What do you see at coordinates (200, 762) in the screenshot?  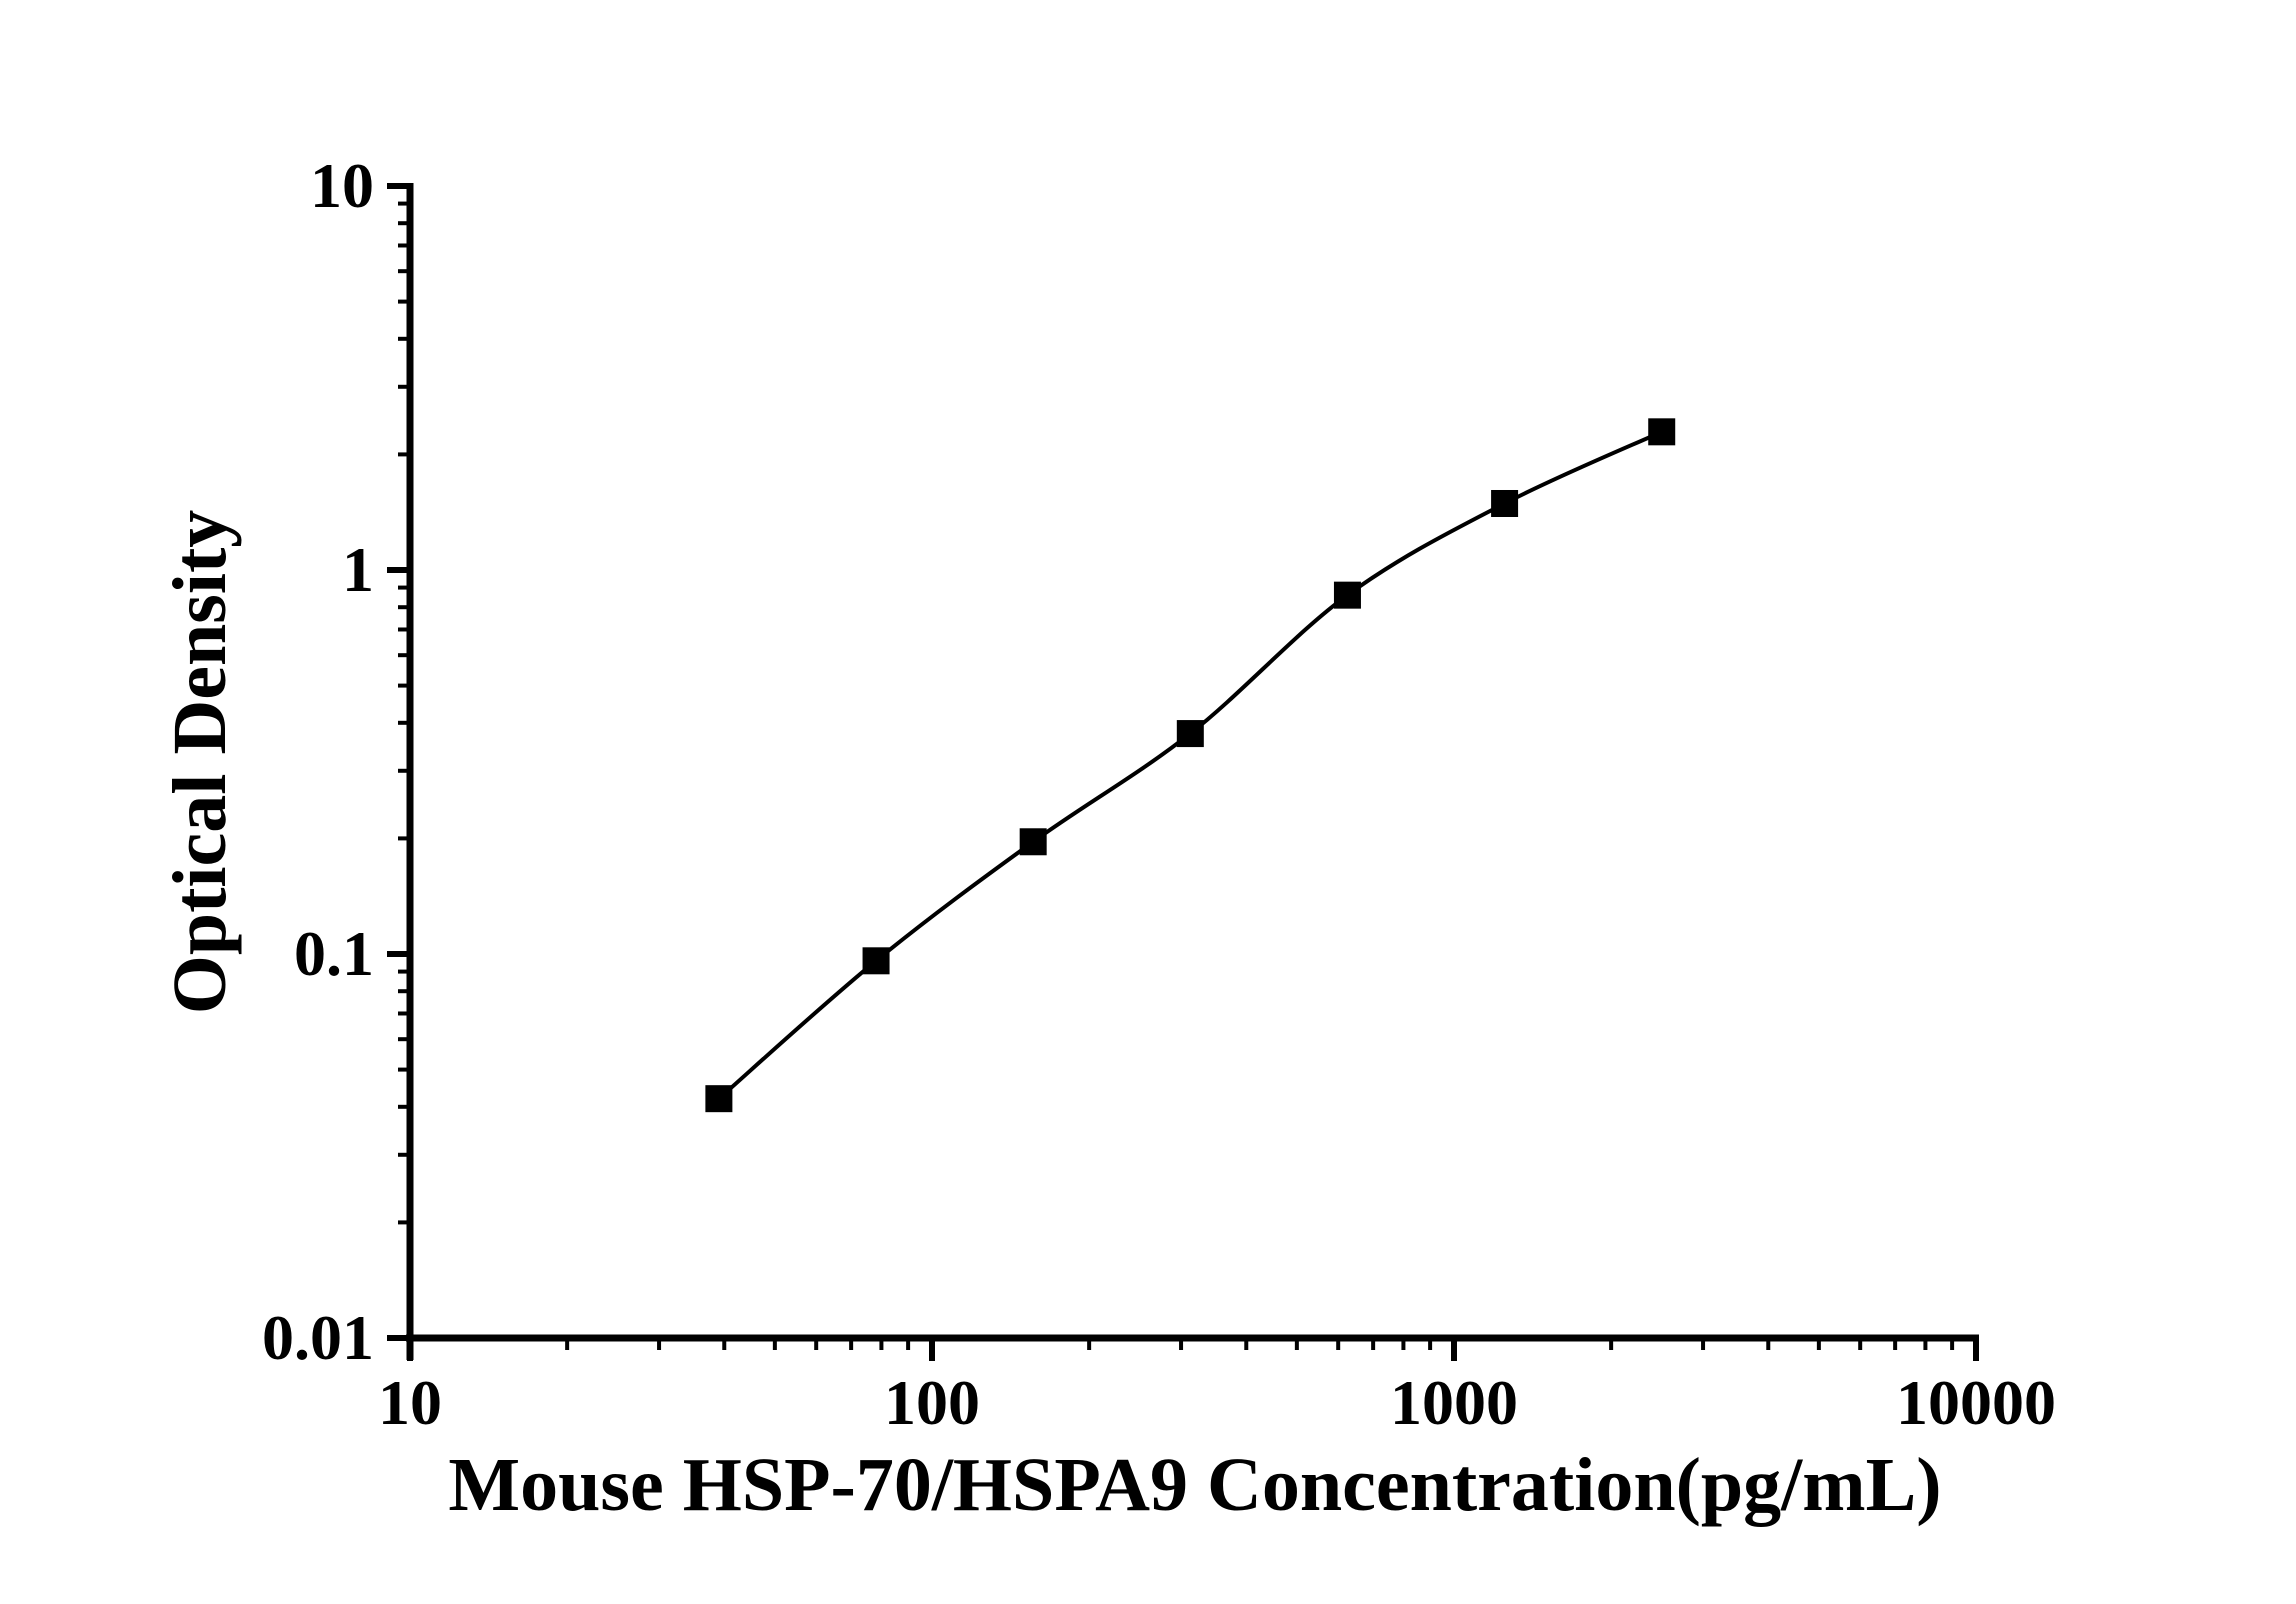 I see `y-axis-title: Optical Density` at bounding box center [200, 762].